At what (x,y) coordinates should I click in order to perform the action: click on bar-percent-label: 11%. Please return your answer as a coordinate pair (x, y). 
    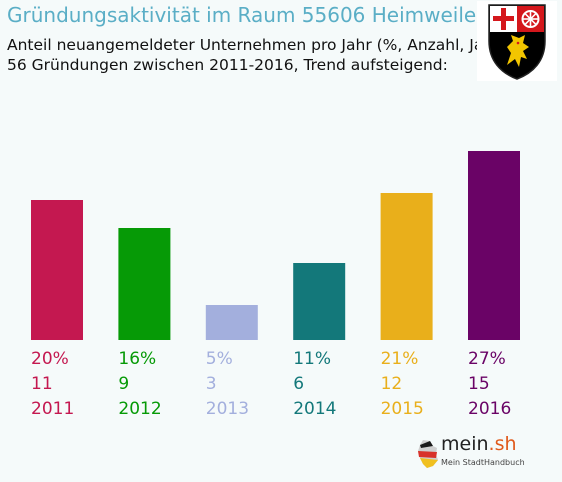
    Looking at the image, I should click on (312, 359).